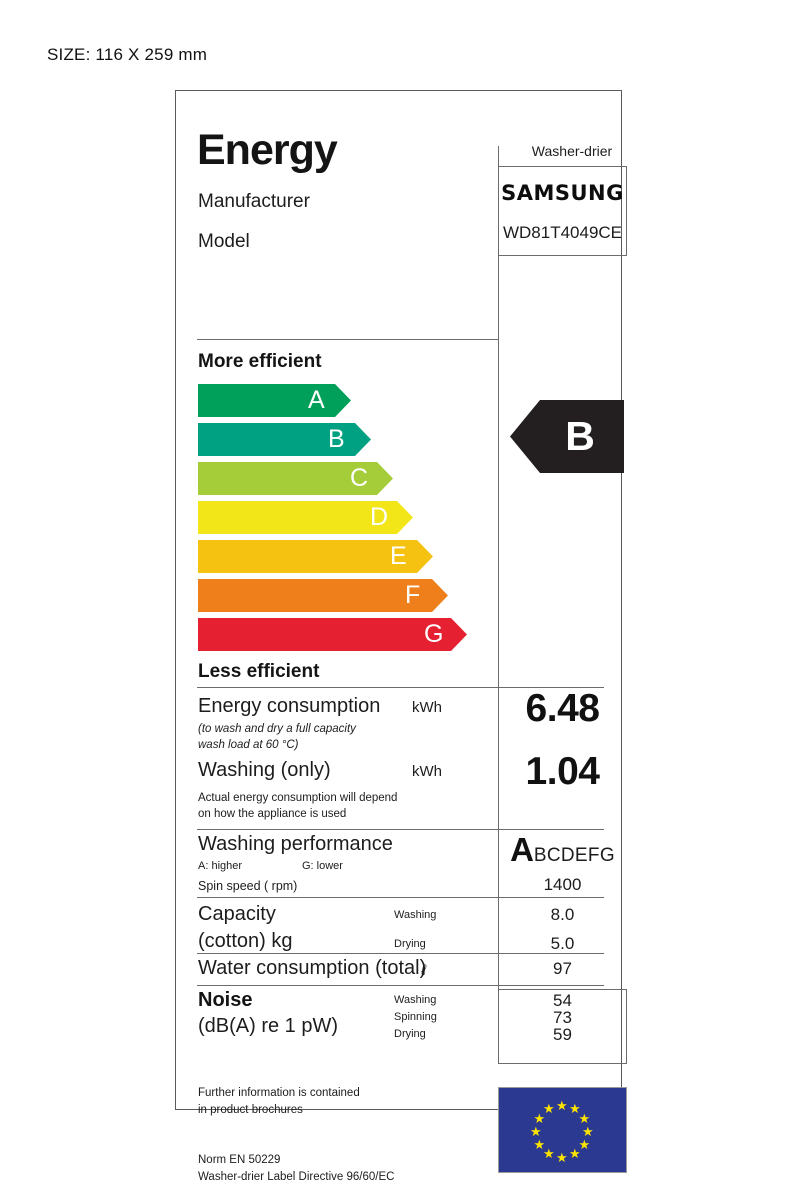 This screenshot has height=1185, width=802. What do you see at coordinates (316, 399) in the screenshot?
I see `energy-class-letter-a: A` at bounding box center [316, 399].